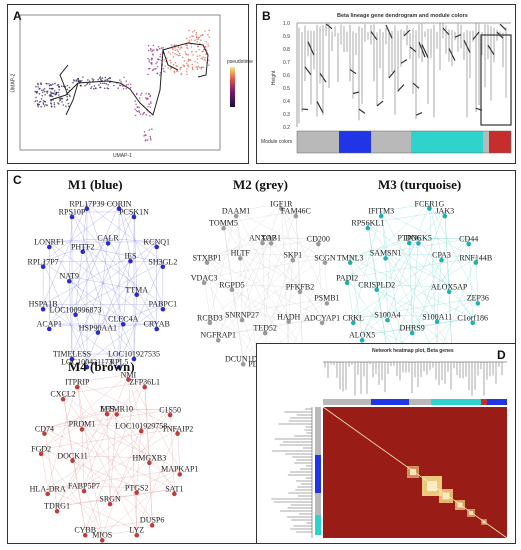  What do you see at coordinates (223, 223) in the screenshot?
I see `gene-label: TOMM5` at bounding box center [223, 223].